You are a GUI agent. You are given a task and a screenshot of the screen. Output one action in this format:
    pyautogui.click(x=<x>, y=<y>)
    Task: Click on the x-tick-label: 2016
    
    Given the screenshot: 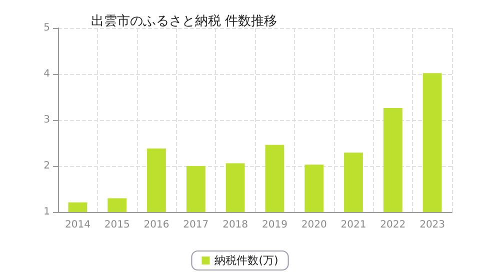 What is the action you would take?
    pyautogui.click(x=157, y=225)
    